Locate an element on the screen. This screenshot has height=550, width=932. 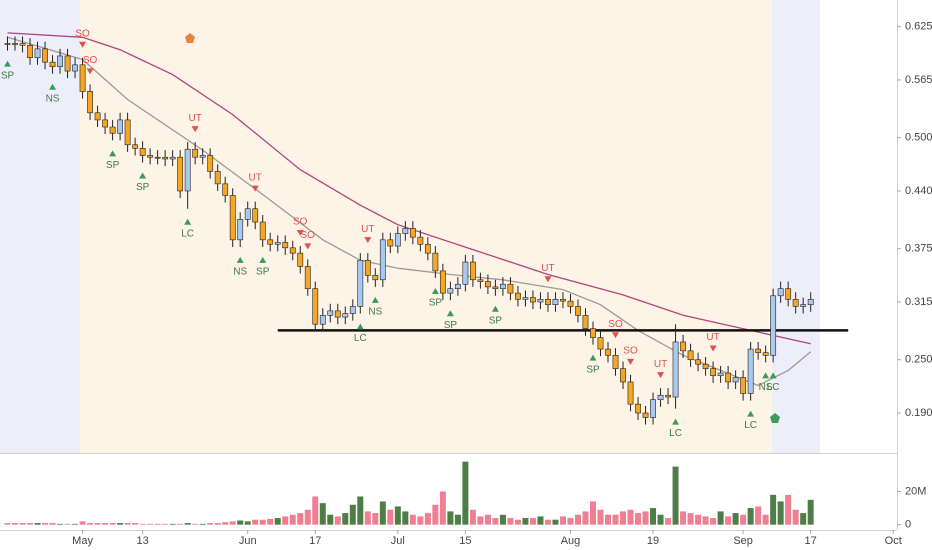
x-tick-label: Oct is located at coordinates (893, 541).